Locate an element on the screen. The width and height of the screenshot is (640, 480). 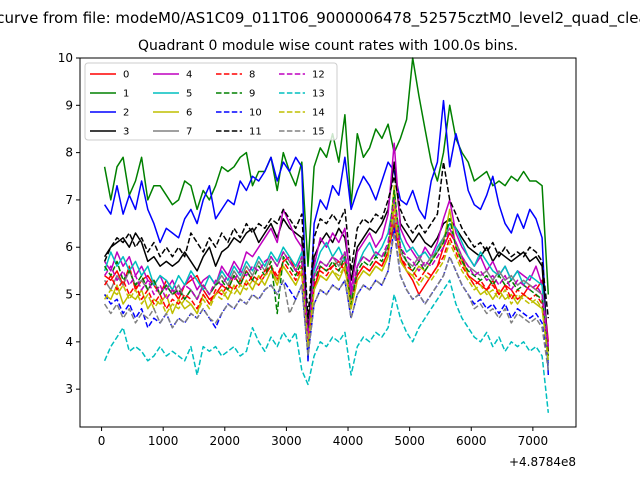
legend-label-0: 0 is located at coordinates (126, 75).